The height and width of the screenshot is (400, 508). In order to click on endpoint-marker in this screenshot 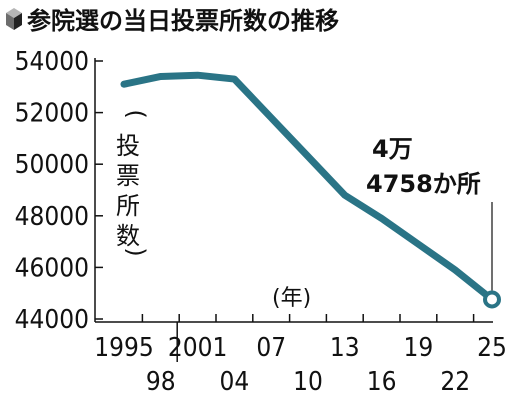, I will do `click(492, 299)`.